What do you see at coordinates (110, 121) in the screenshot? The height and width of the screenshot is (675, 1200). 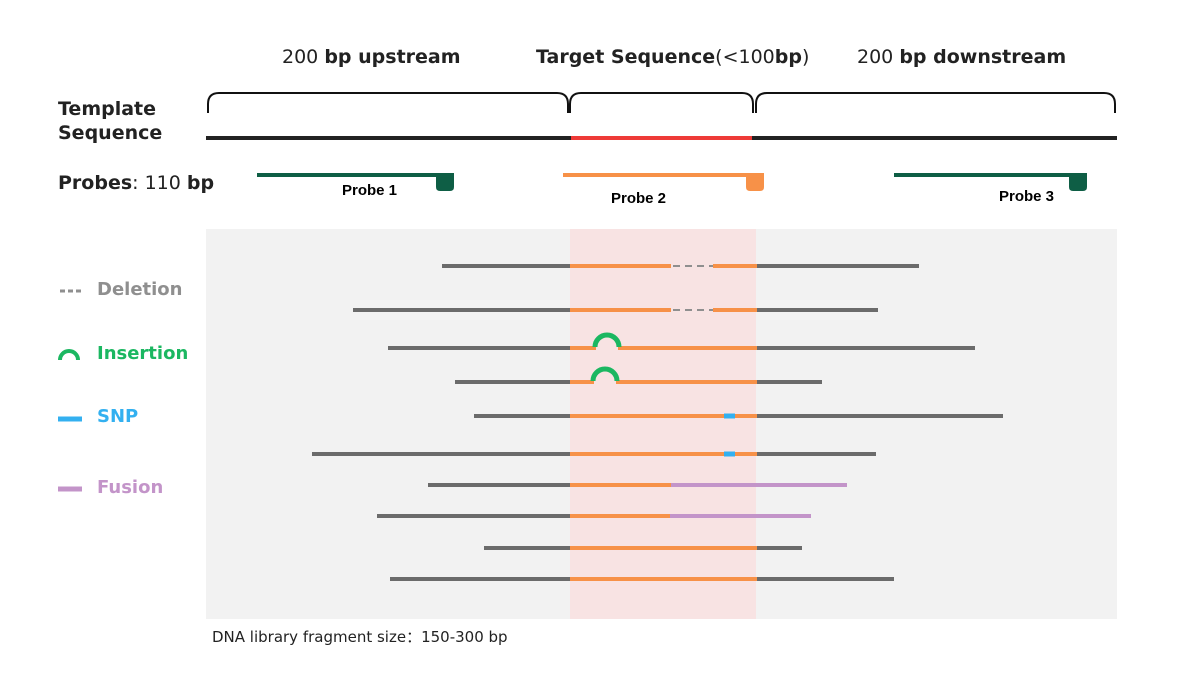 I see `template-sequence-label: Template Sequence` at bounding box center [110, 121].